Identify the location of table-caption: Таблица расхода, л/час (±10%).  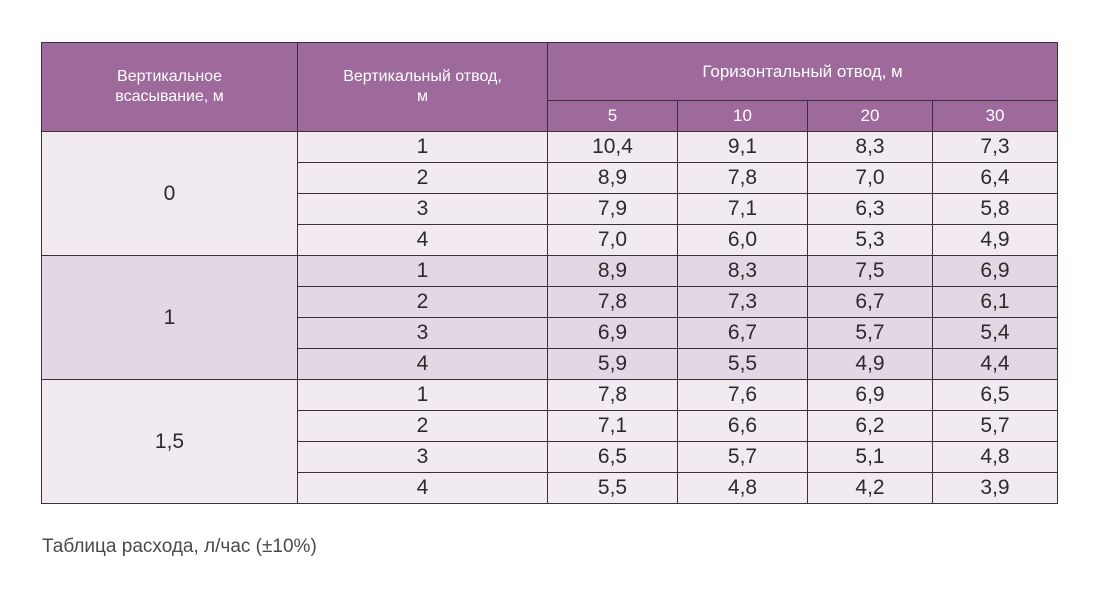
(179, 546).